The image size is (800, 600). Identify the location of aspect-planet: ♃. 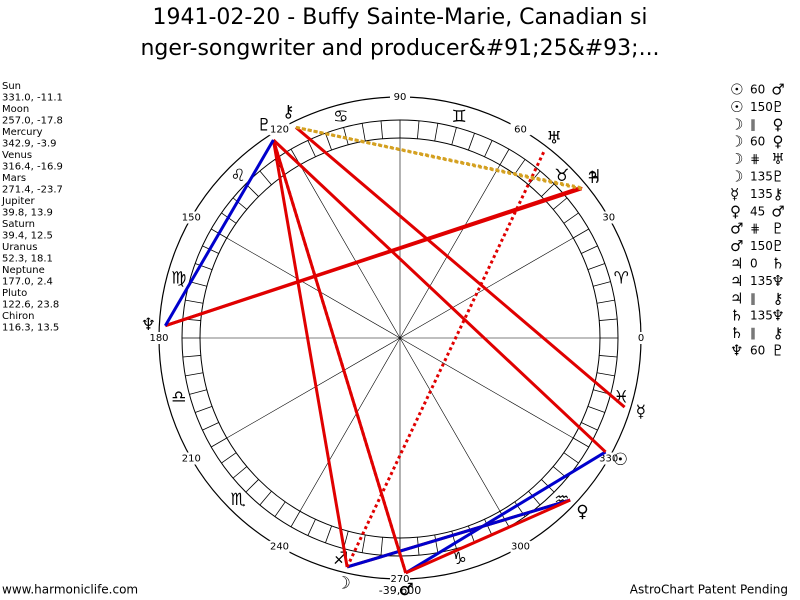
(736, 298).